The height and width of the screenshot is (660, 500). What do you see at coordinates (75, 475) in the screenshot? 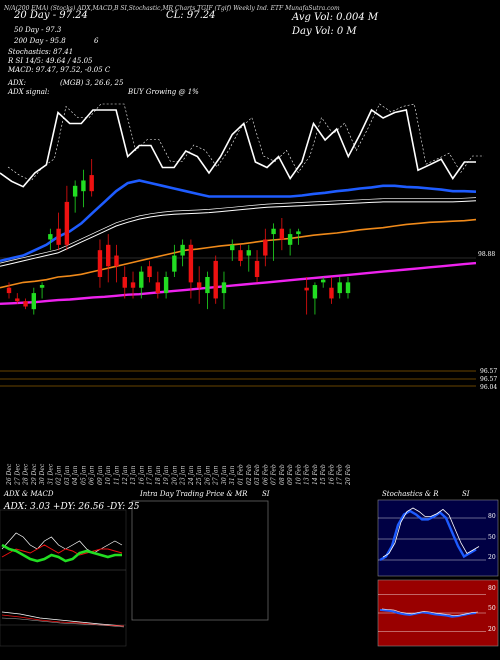
I see `date-label: 04 Jan` at bounding box center [75, 475].